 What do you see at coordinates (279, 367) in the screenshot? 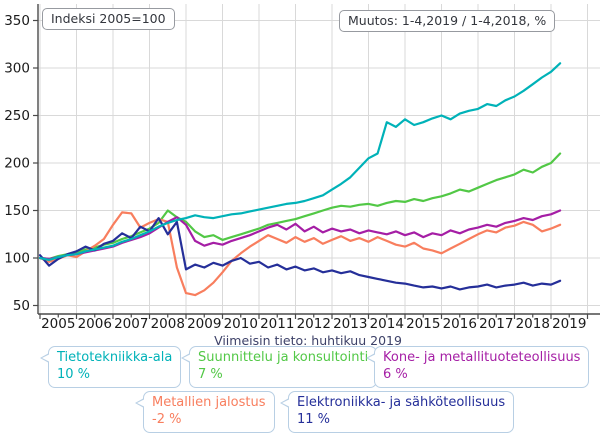
I see `legend-suunnittelu-ja-konsultointi: Suunnittelu ja konsultointi 7 %` at bounding box center [279, 367].